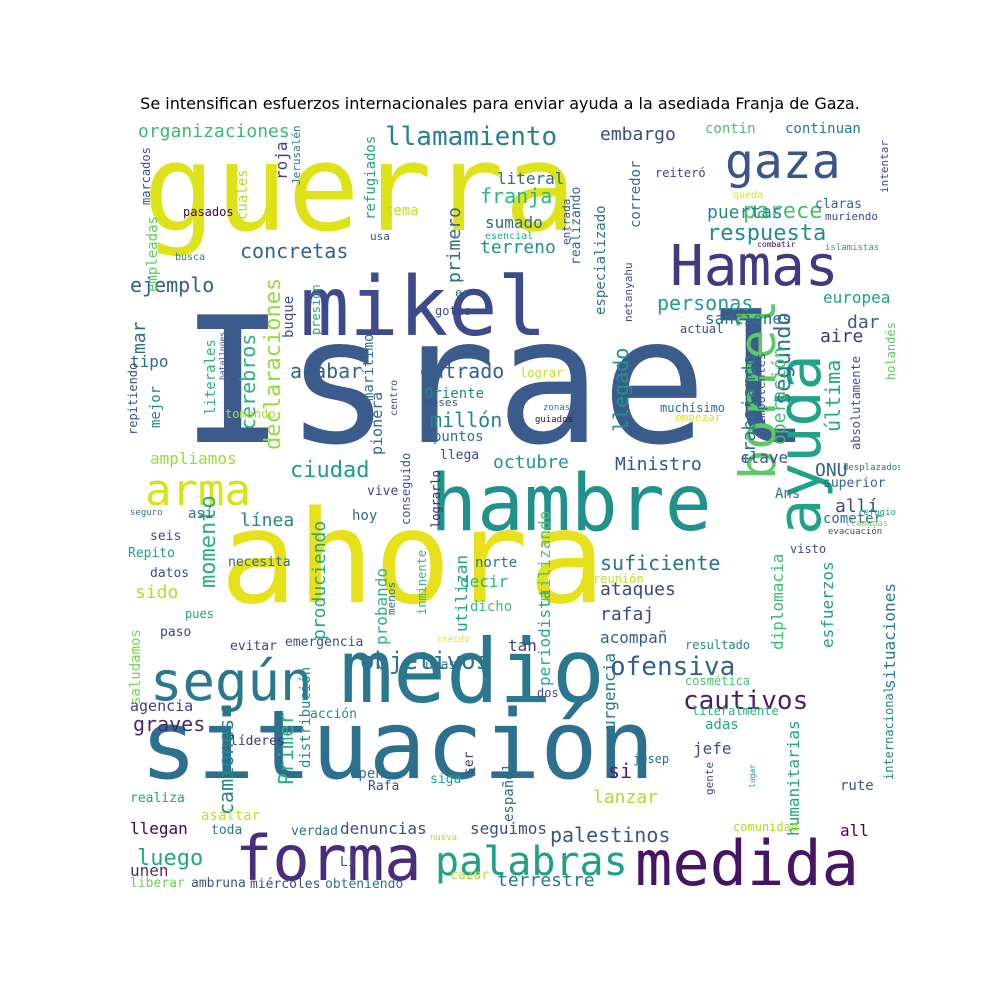  What do you see at coordinates (316, 309) in the screenshot?
I see `cloud-word: presión` at bounding box center [316, 309].